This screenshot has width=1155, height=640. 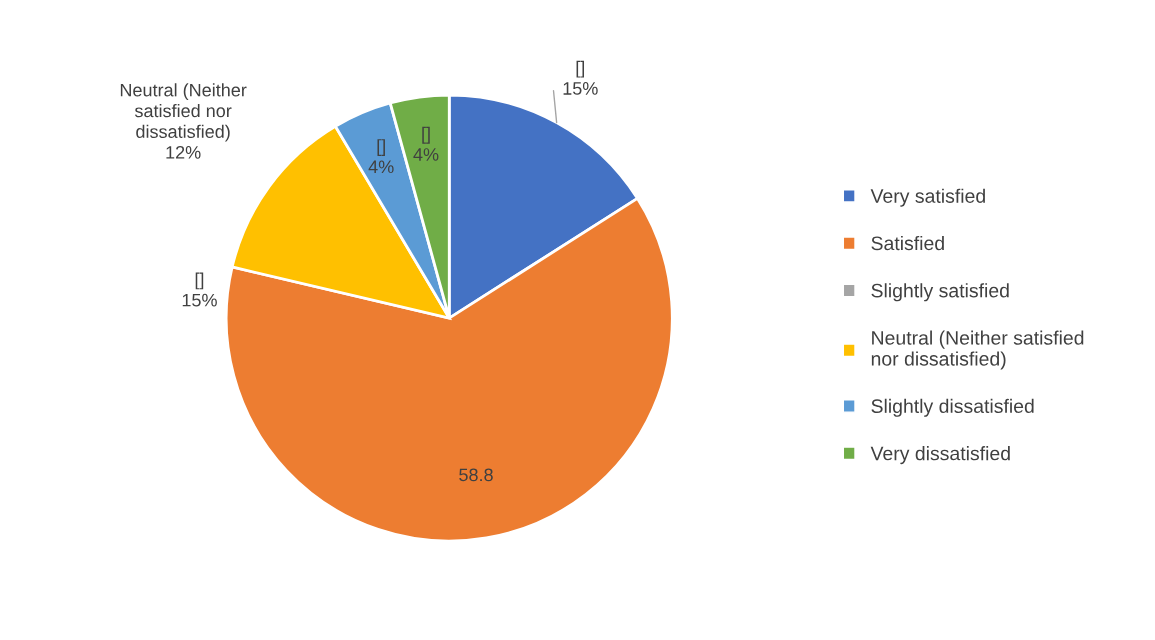 What do you see at coordinates (940, 292) in the screenshot?
I see `legend-label: Slightly satisfied` at bounding box center [940, 292].